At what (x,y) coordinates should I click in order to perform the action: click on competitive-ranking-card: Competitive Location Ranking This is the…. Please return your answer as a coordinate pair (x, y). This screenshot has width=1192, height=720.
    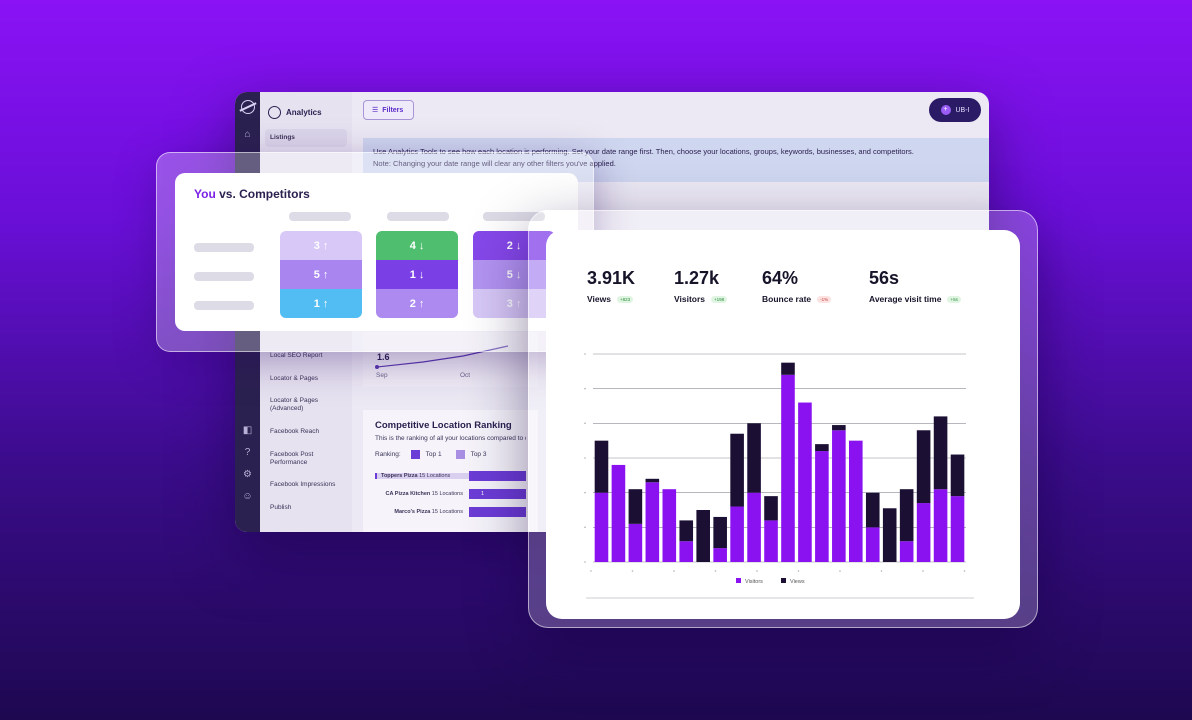
    Looking at the image, I should click on (450, 471).